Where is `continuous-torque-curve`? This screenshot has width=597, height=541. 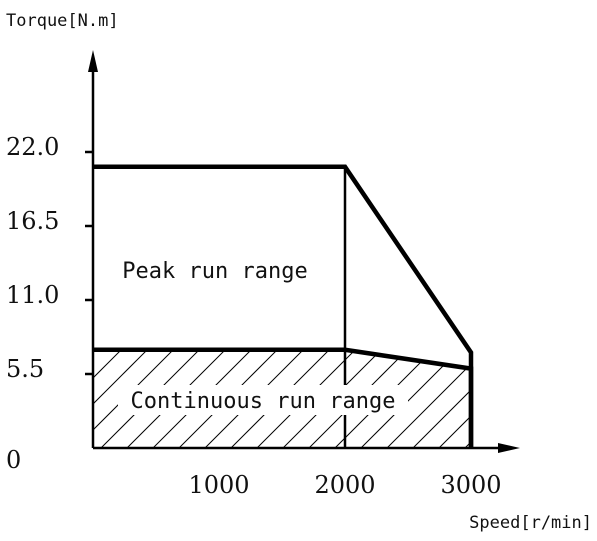 continuous-torque-curve is located at coordinates (283, 397).